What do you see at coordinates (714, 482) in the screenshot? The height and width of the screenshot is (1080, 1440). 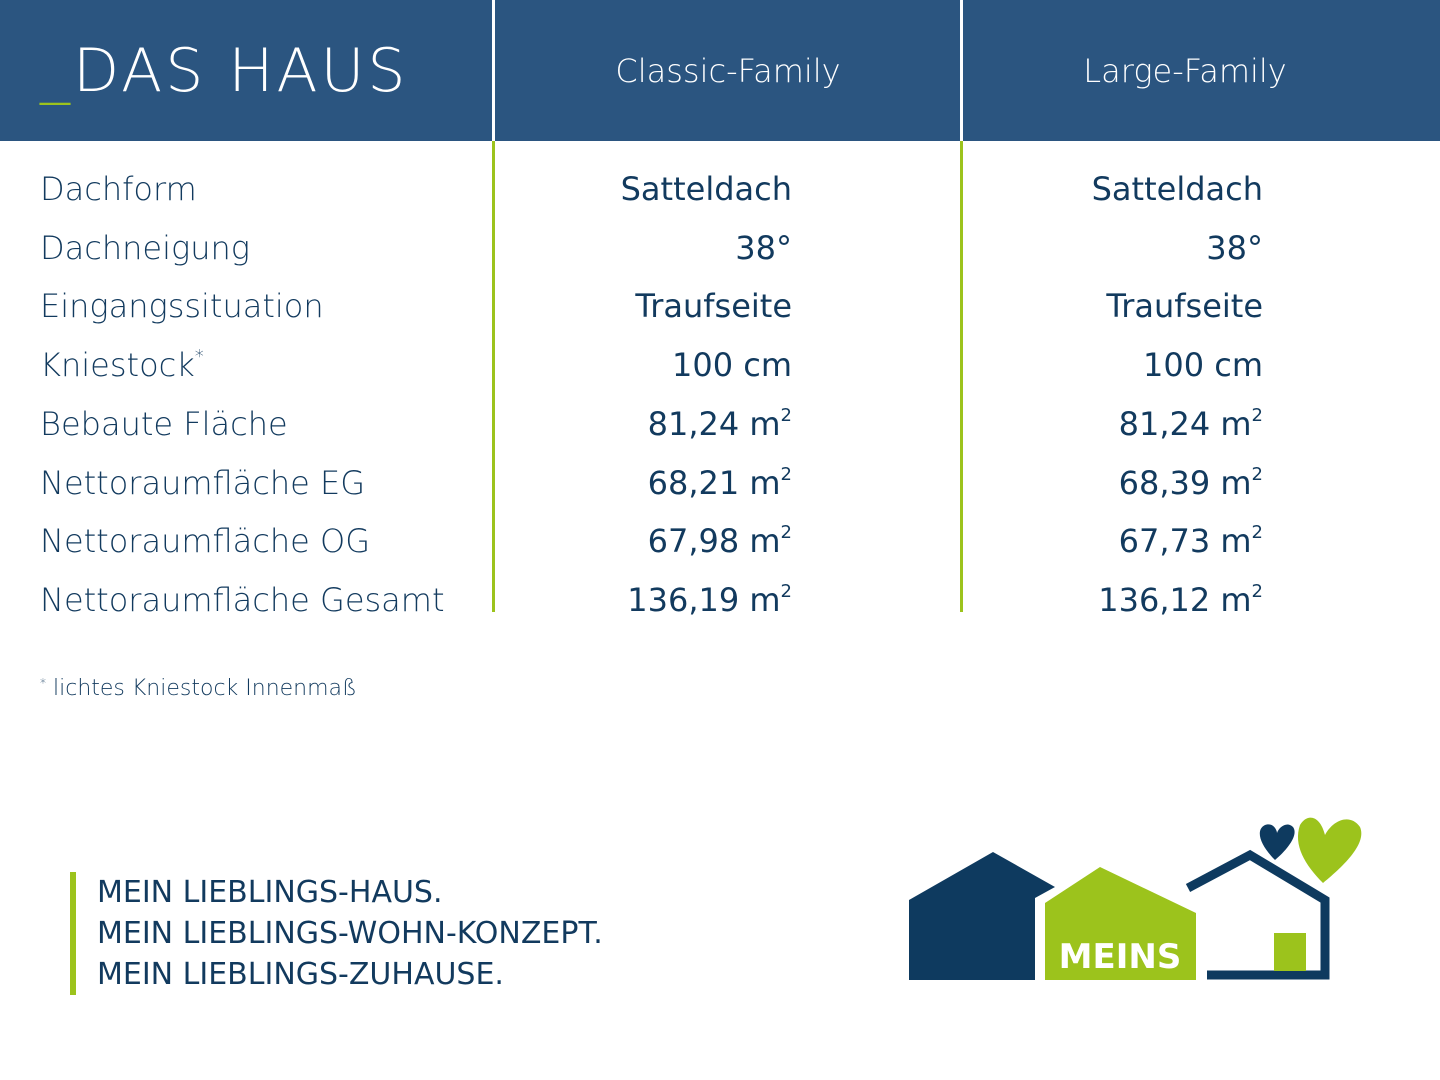 I see `value-text: 68,21 m` at bounding box center [714, 482].